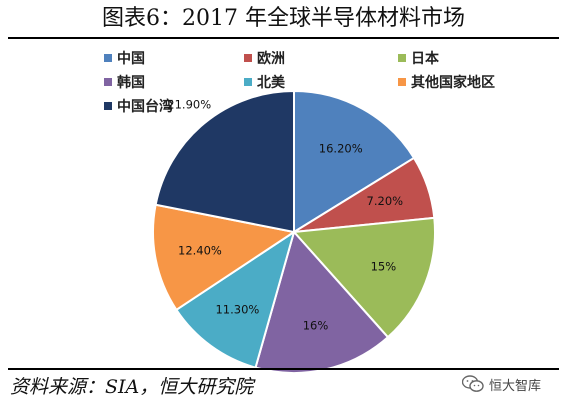 Image resolution: width=567 pixels, height=404 pixels. What do you see at coordinates (237, 309) in the screenshot?
I see `data-label: 11.30%` at bounding box center [237, 309].